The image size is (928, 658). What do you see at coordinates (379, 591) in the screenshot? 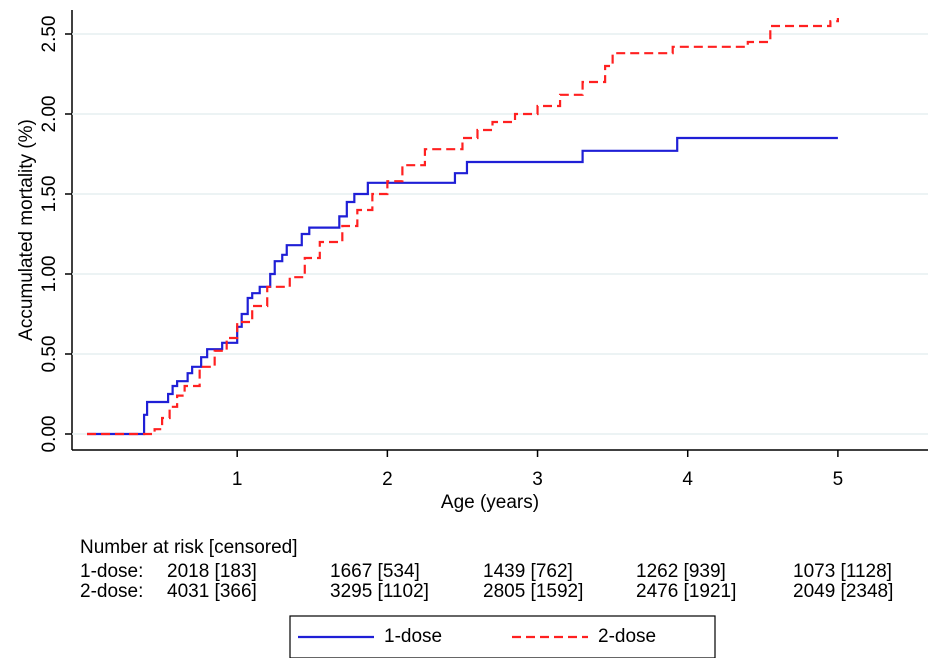
I see `risk-cell: 3295 [1102]` at bounding box center [379, 591].